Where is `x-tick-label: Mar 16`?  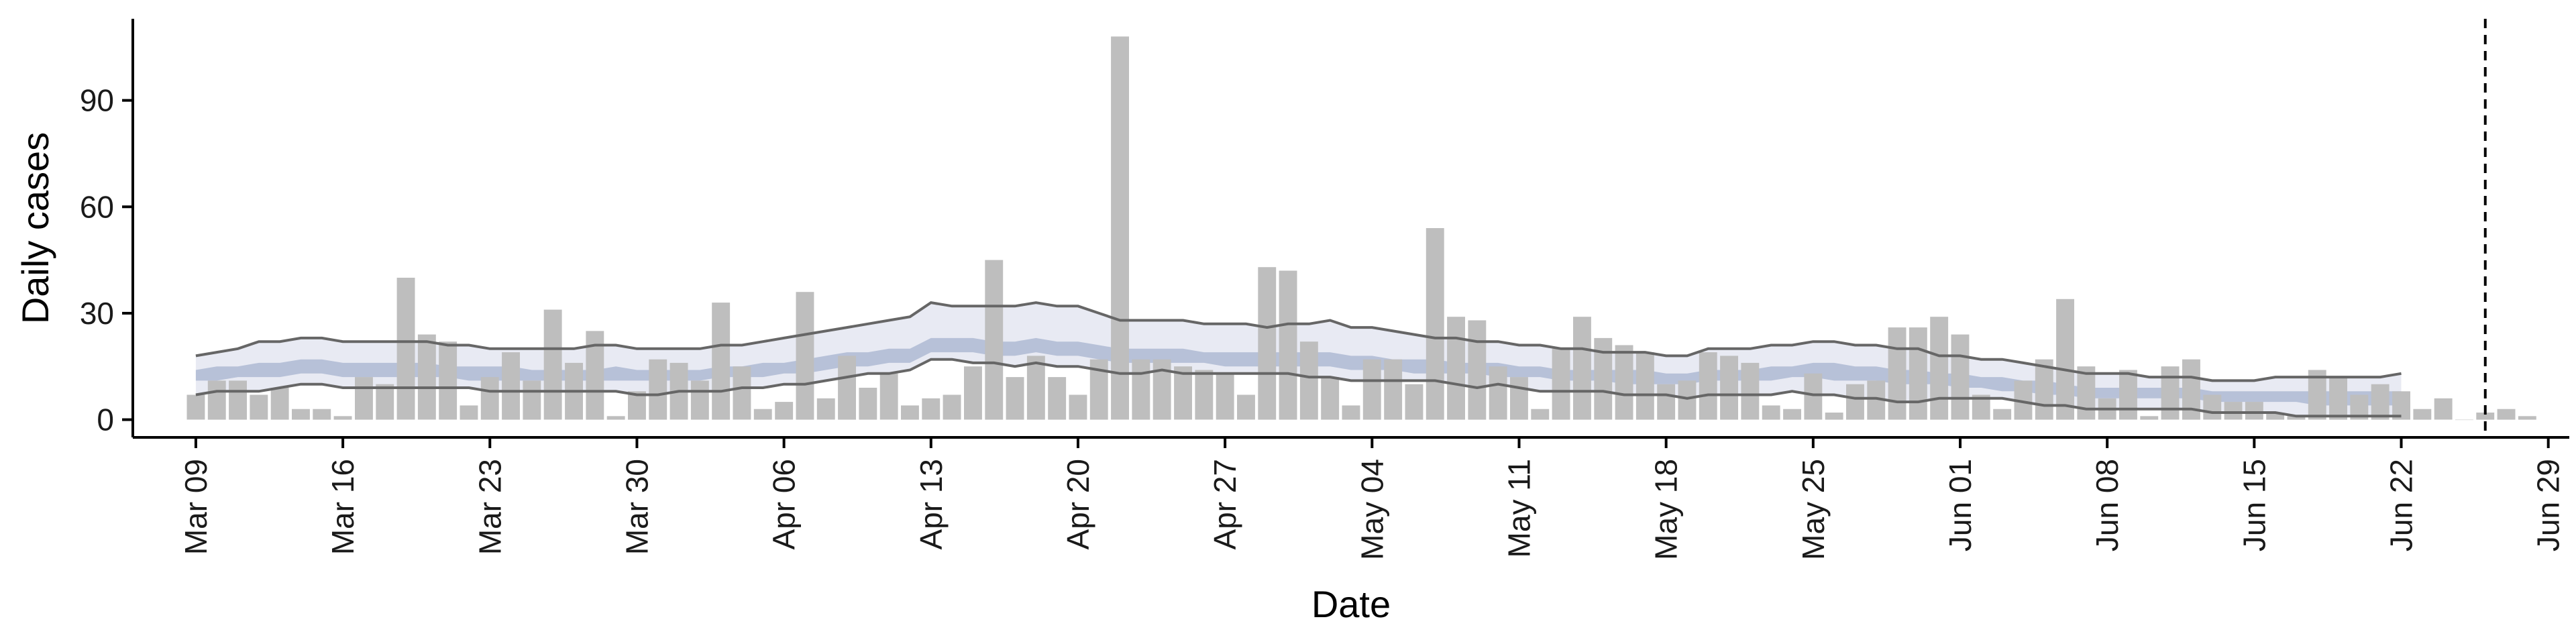 x-tick-label: Mar 16 is located at coordinates (342, 507).